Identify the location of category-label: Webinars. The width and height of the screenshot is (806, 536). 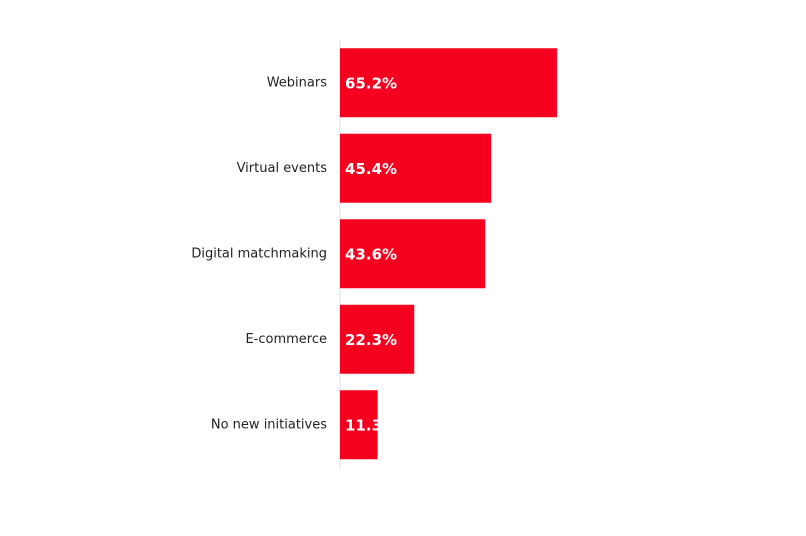
(297, 82).